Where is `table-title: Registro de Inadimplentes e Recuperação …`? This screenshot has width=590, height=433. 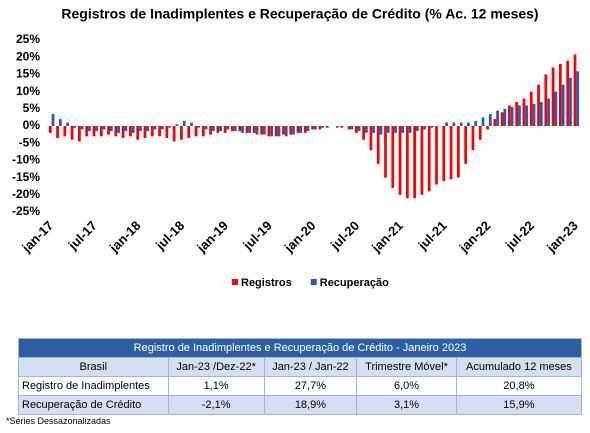
table-title: Registro de Inadimplentes e Recuperação … is located at coordinates (300, 348).